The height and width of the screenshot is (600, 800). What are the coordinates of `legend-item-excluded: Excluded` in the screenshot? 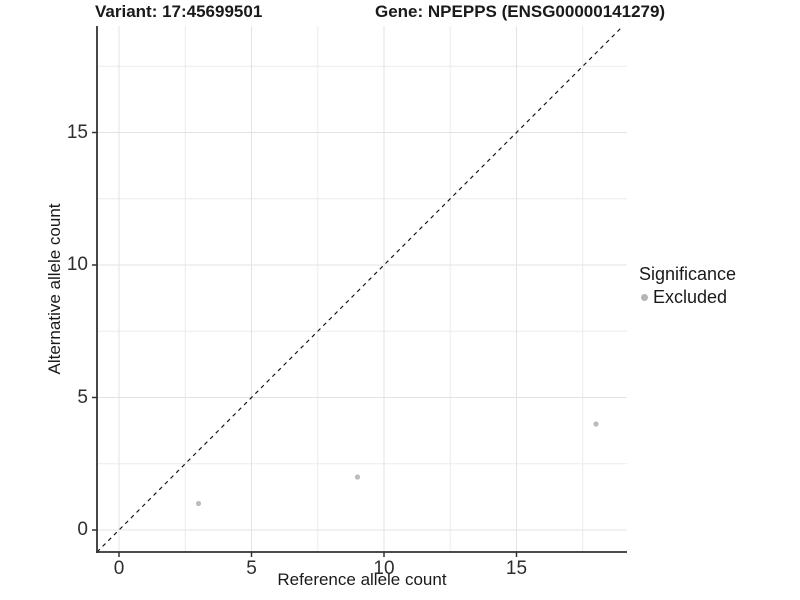 It's located at (687, 297).